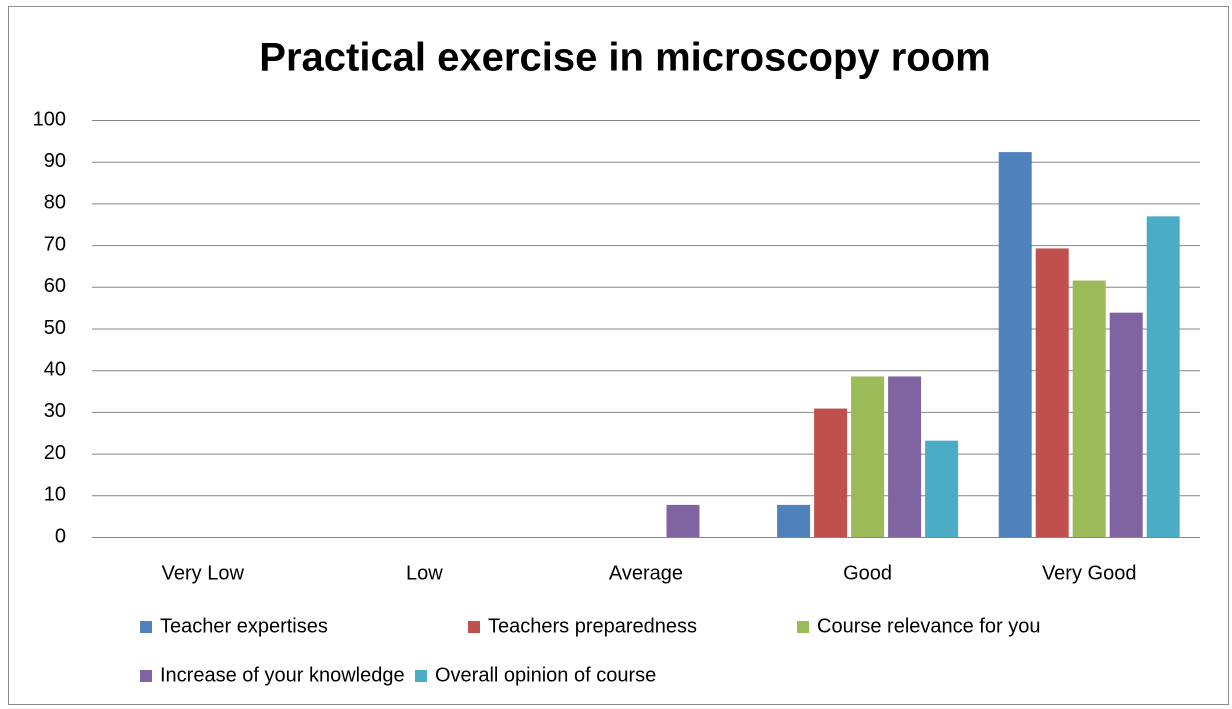  What do you see at coordinates (55, 411) in the screenshot?
I see `y-tick-label: 30` at bounding box center [55, 411].